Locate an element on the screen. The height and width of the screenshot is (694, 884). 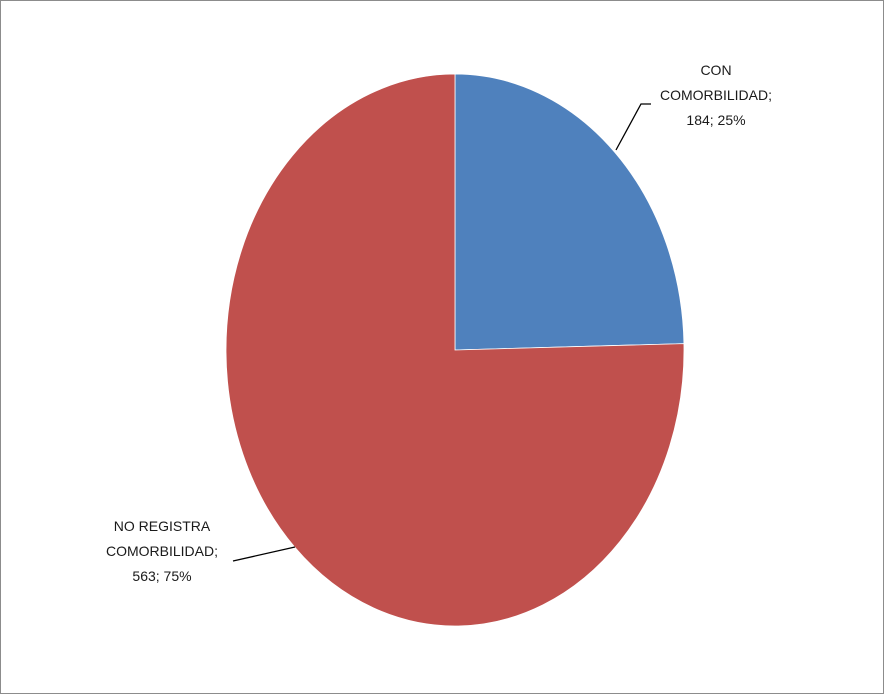
leader-line-no-registra is located at coordinates (264, 554).